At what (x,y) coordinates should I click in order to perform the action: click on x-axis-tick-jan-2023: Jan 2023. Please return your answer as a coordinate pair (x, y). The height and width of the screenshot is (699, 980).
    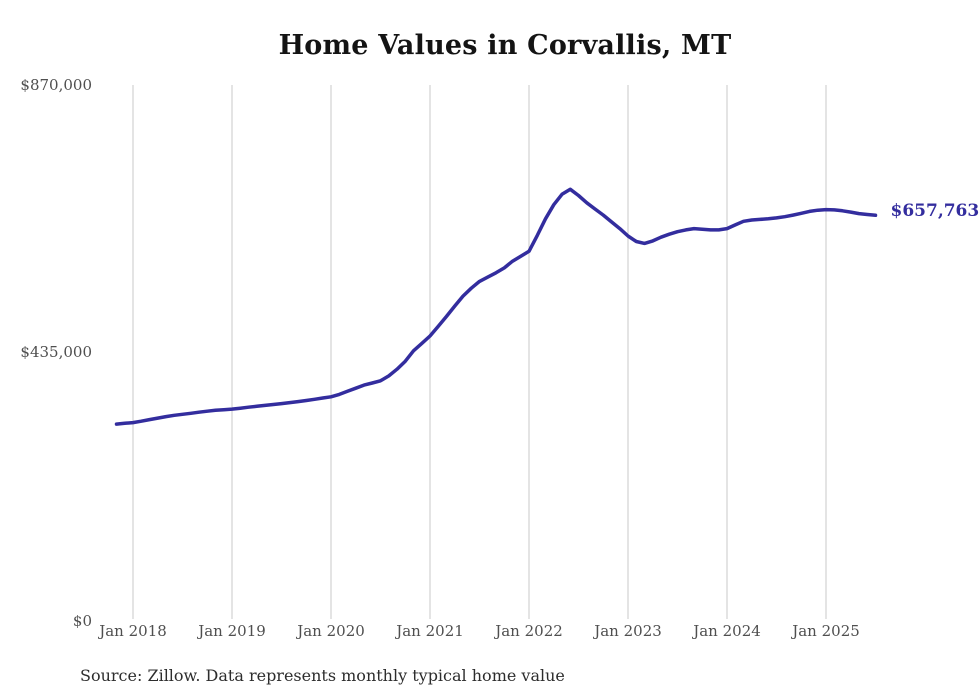
    Looking at the image, I should click on (628, 631).